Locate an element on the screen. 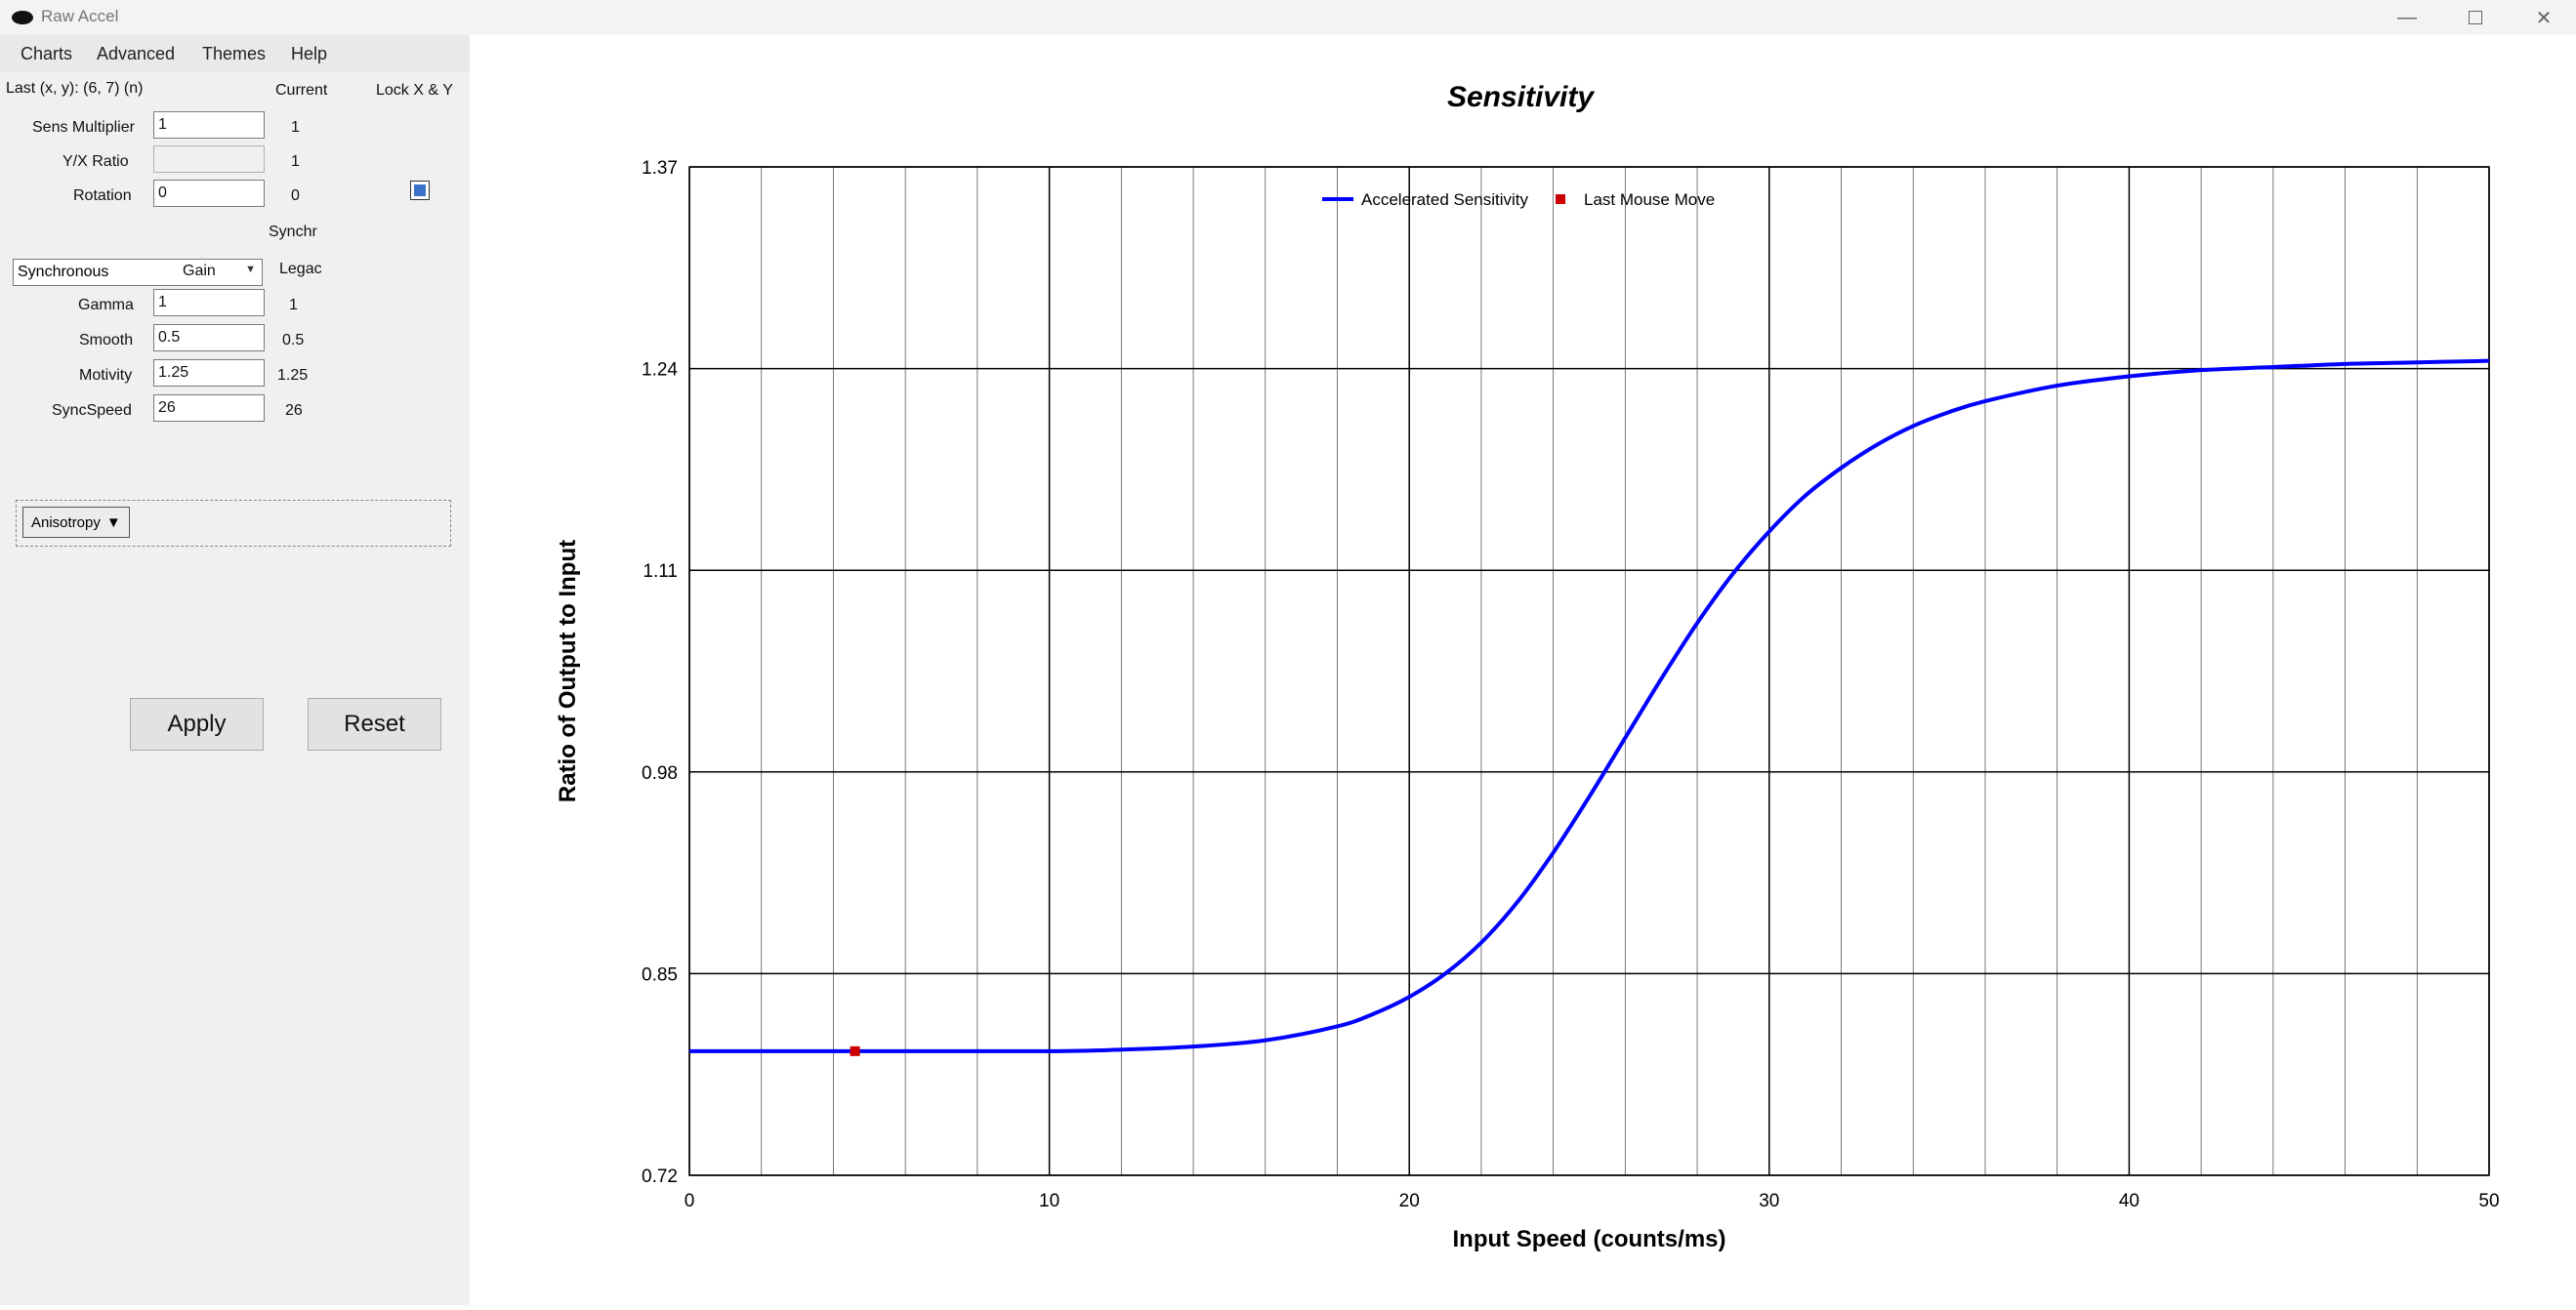  chart-title: Sensitivity is located at coordinates (1521, 97).